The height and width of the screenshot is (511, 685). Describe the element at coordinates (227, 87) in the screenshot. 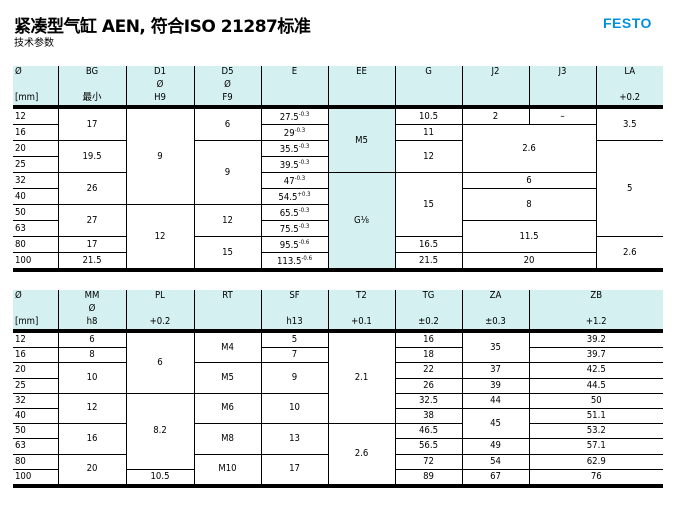

I see `column-header-d5: D5 Ø F9` at that location.